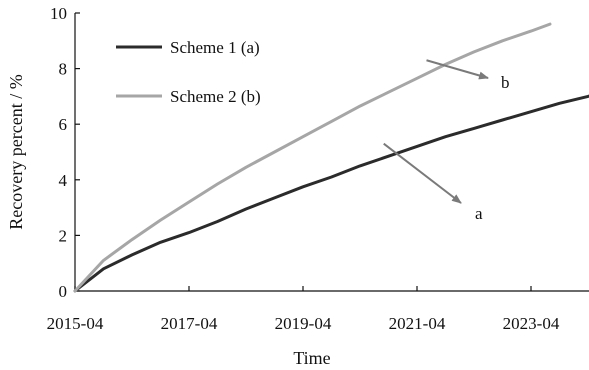  I want to click on x-tick-label: 2021-04, so click(417, 323).